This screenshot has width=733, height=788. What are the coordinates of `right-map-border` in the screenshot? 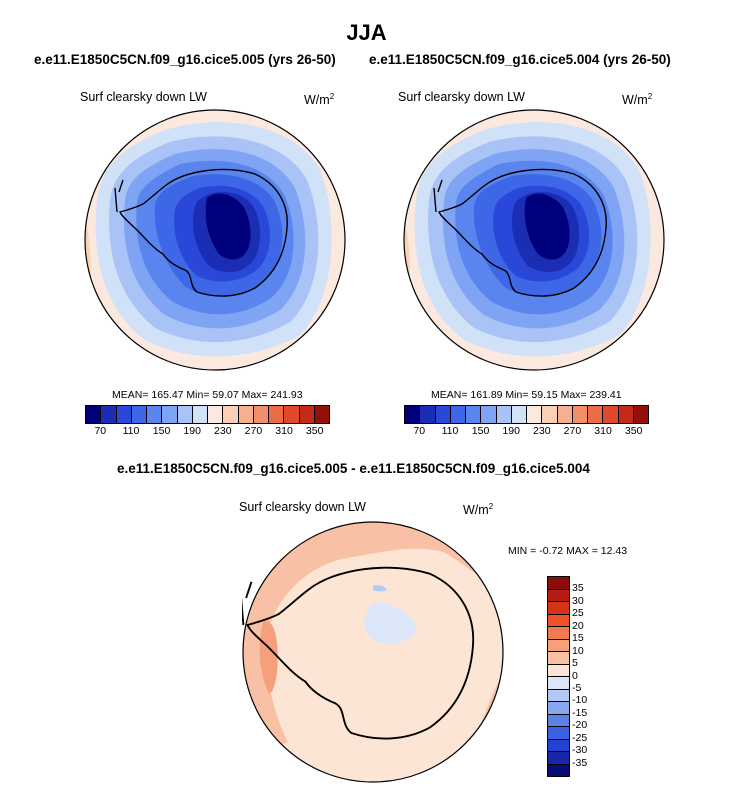 It's located at (534, 240).